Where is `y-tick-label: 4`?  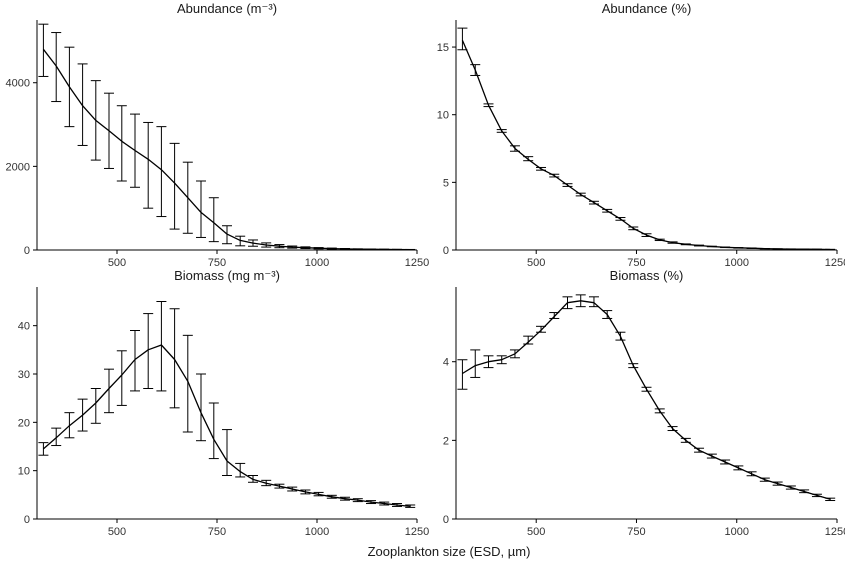
y-tick-label: 4 is located at coordinates (446, 363).